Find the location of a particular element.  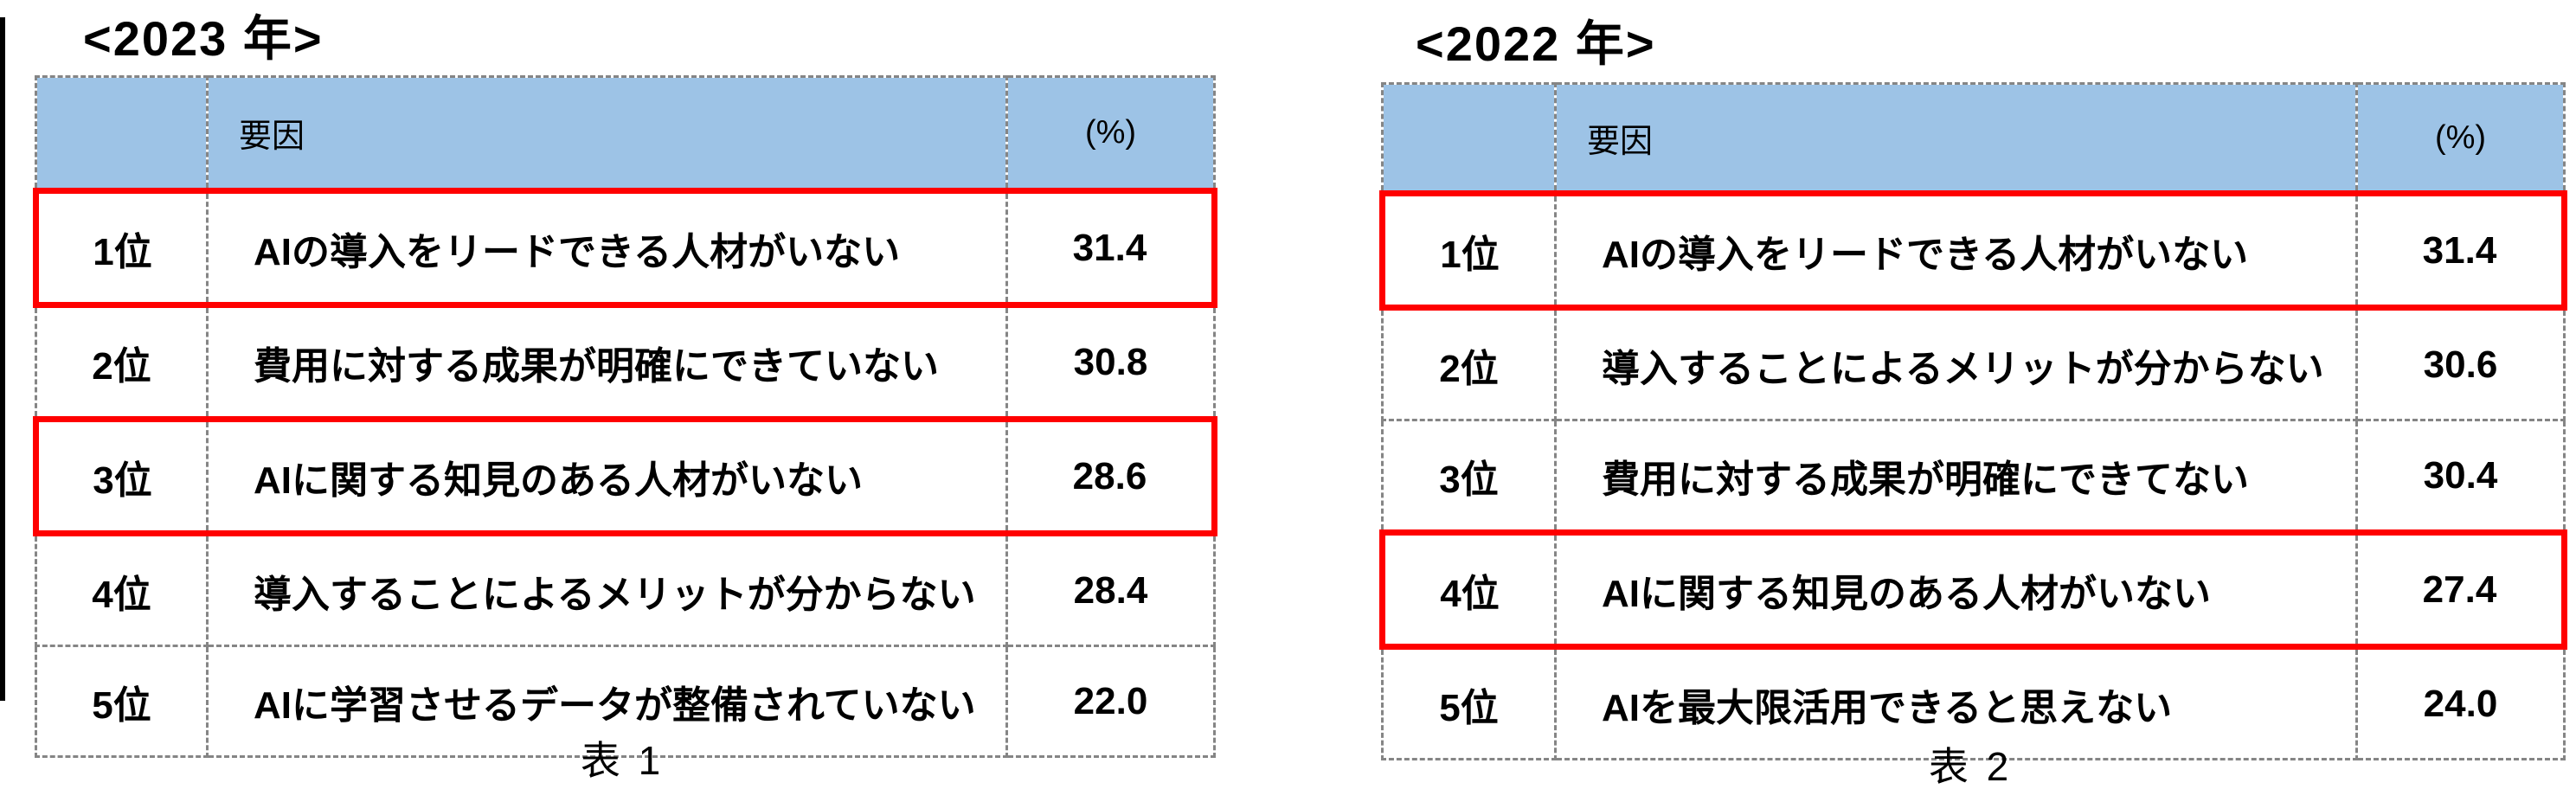

factor-cell: AIに学習させるデータが整備されていない is located at coordinates (607, 701).